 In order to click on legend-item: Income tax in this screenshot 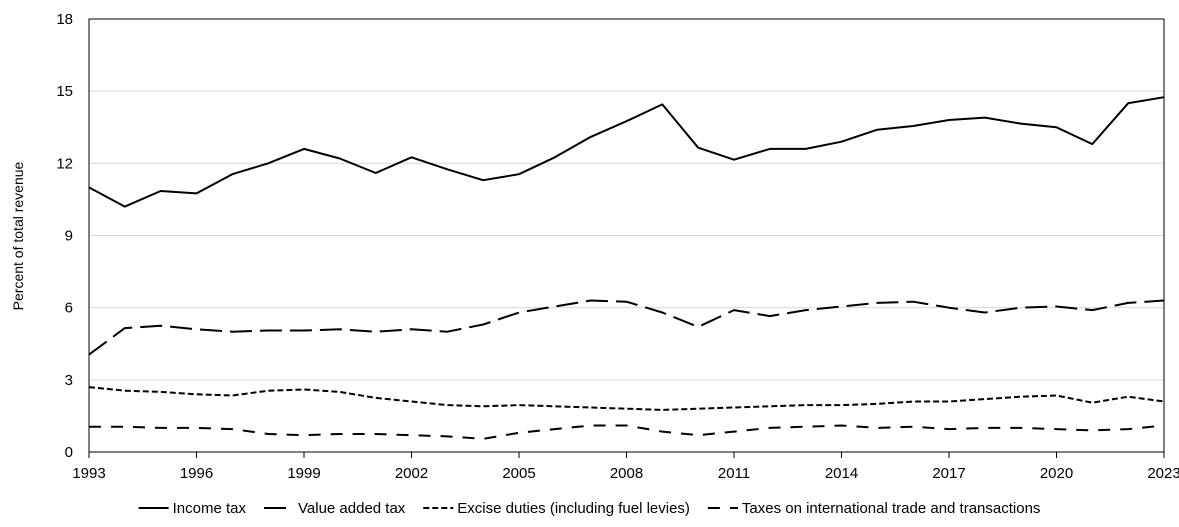, I will do `click(192, 508)`.